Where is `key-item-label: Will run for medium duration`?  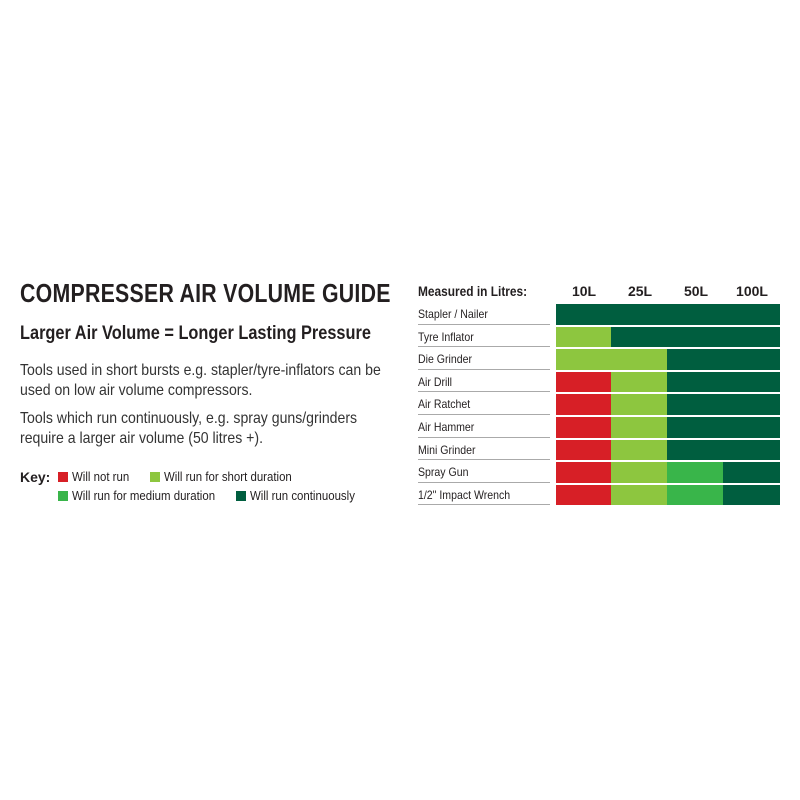
key-item-label: Will run for medium duration is located at coordinates (144, 495).